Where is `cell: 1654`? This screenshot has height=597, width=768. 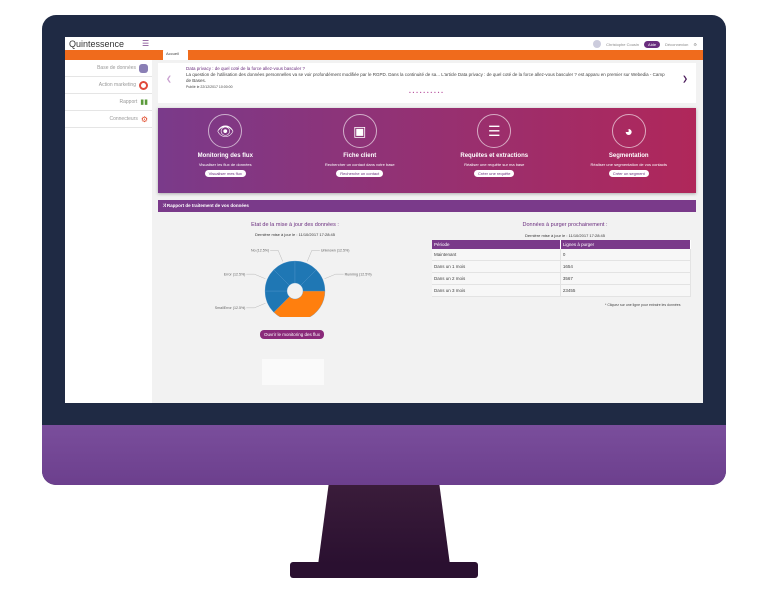 cell: 1654 is located at coordinates (626, 266).